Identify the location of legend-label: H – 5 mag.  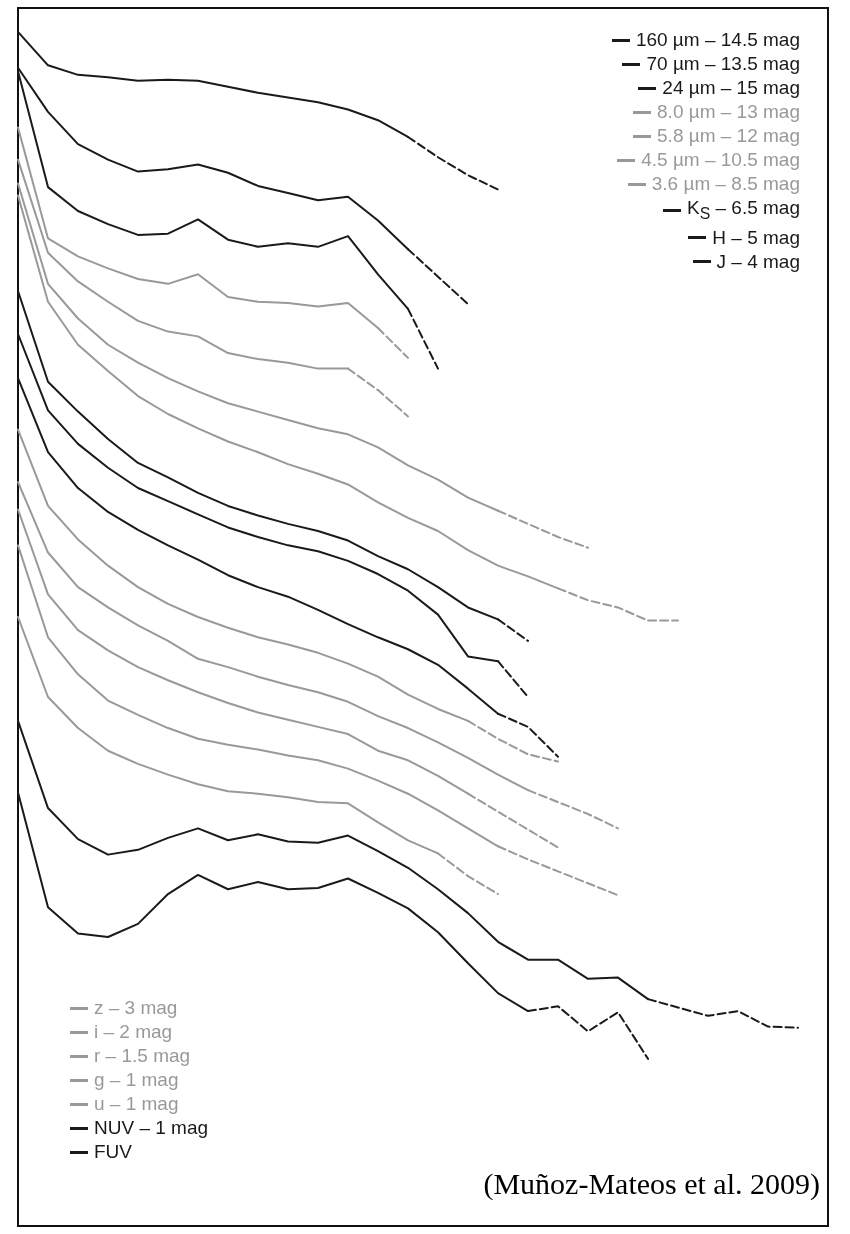
(756, 237).